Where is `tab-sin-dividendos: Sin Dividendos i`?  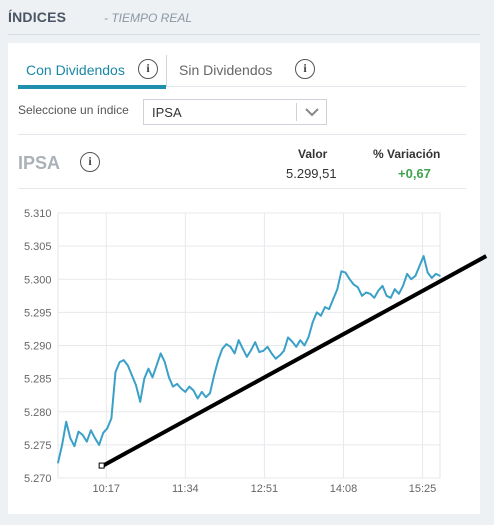 tab-sin-dividendos: Sin Dividendos i is located at coordinates (246, 71).